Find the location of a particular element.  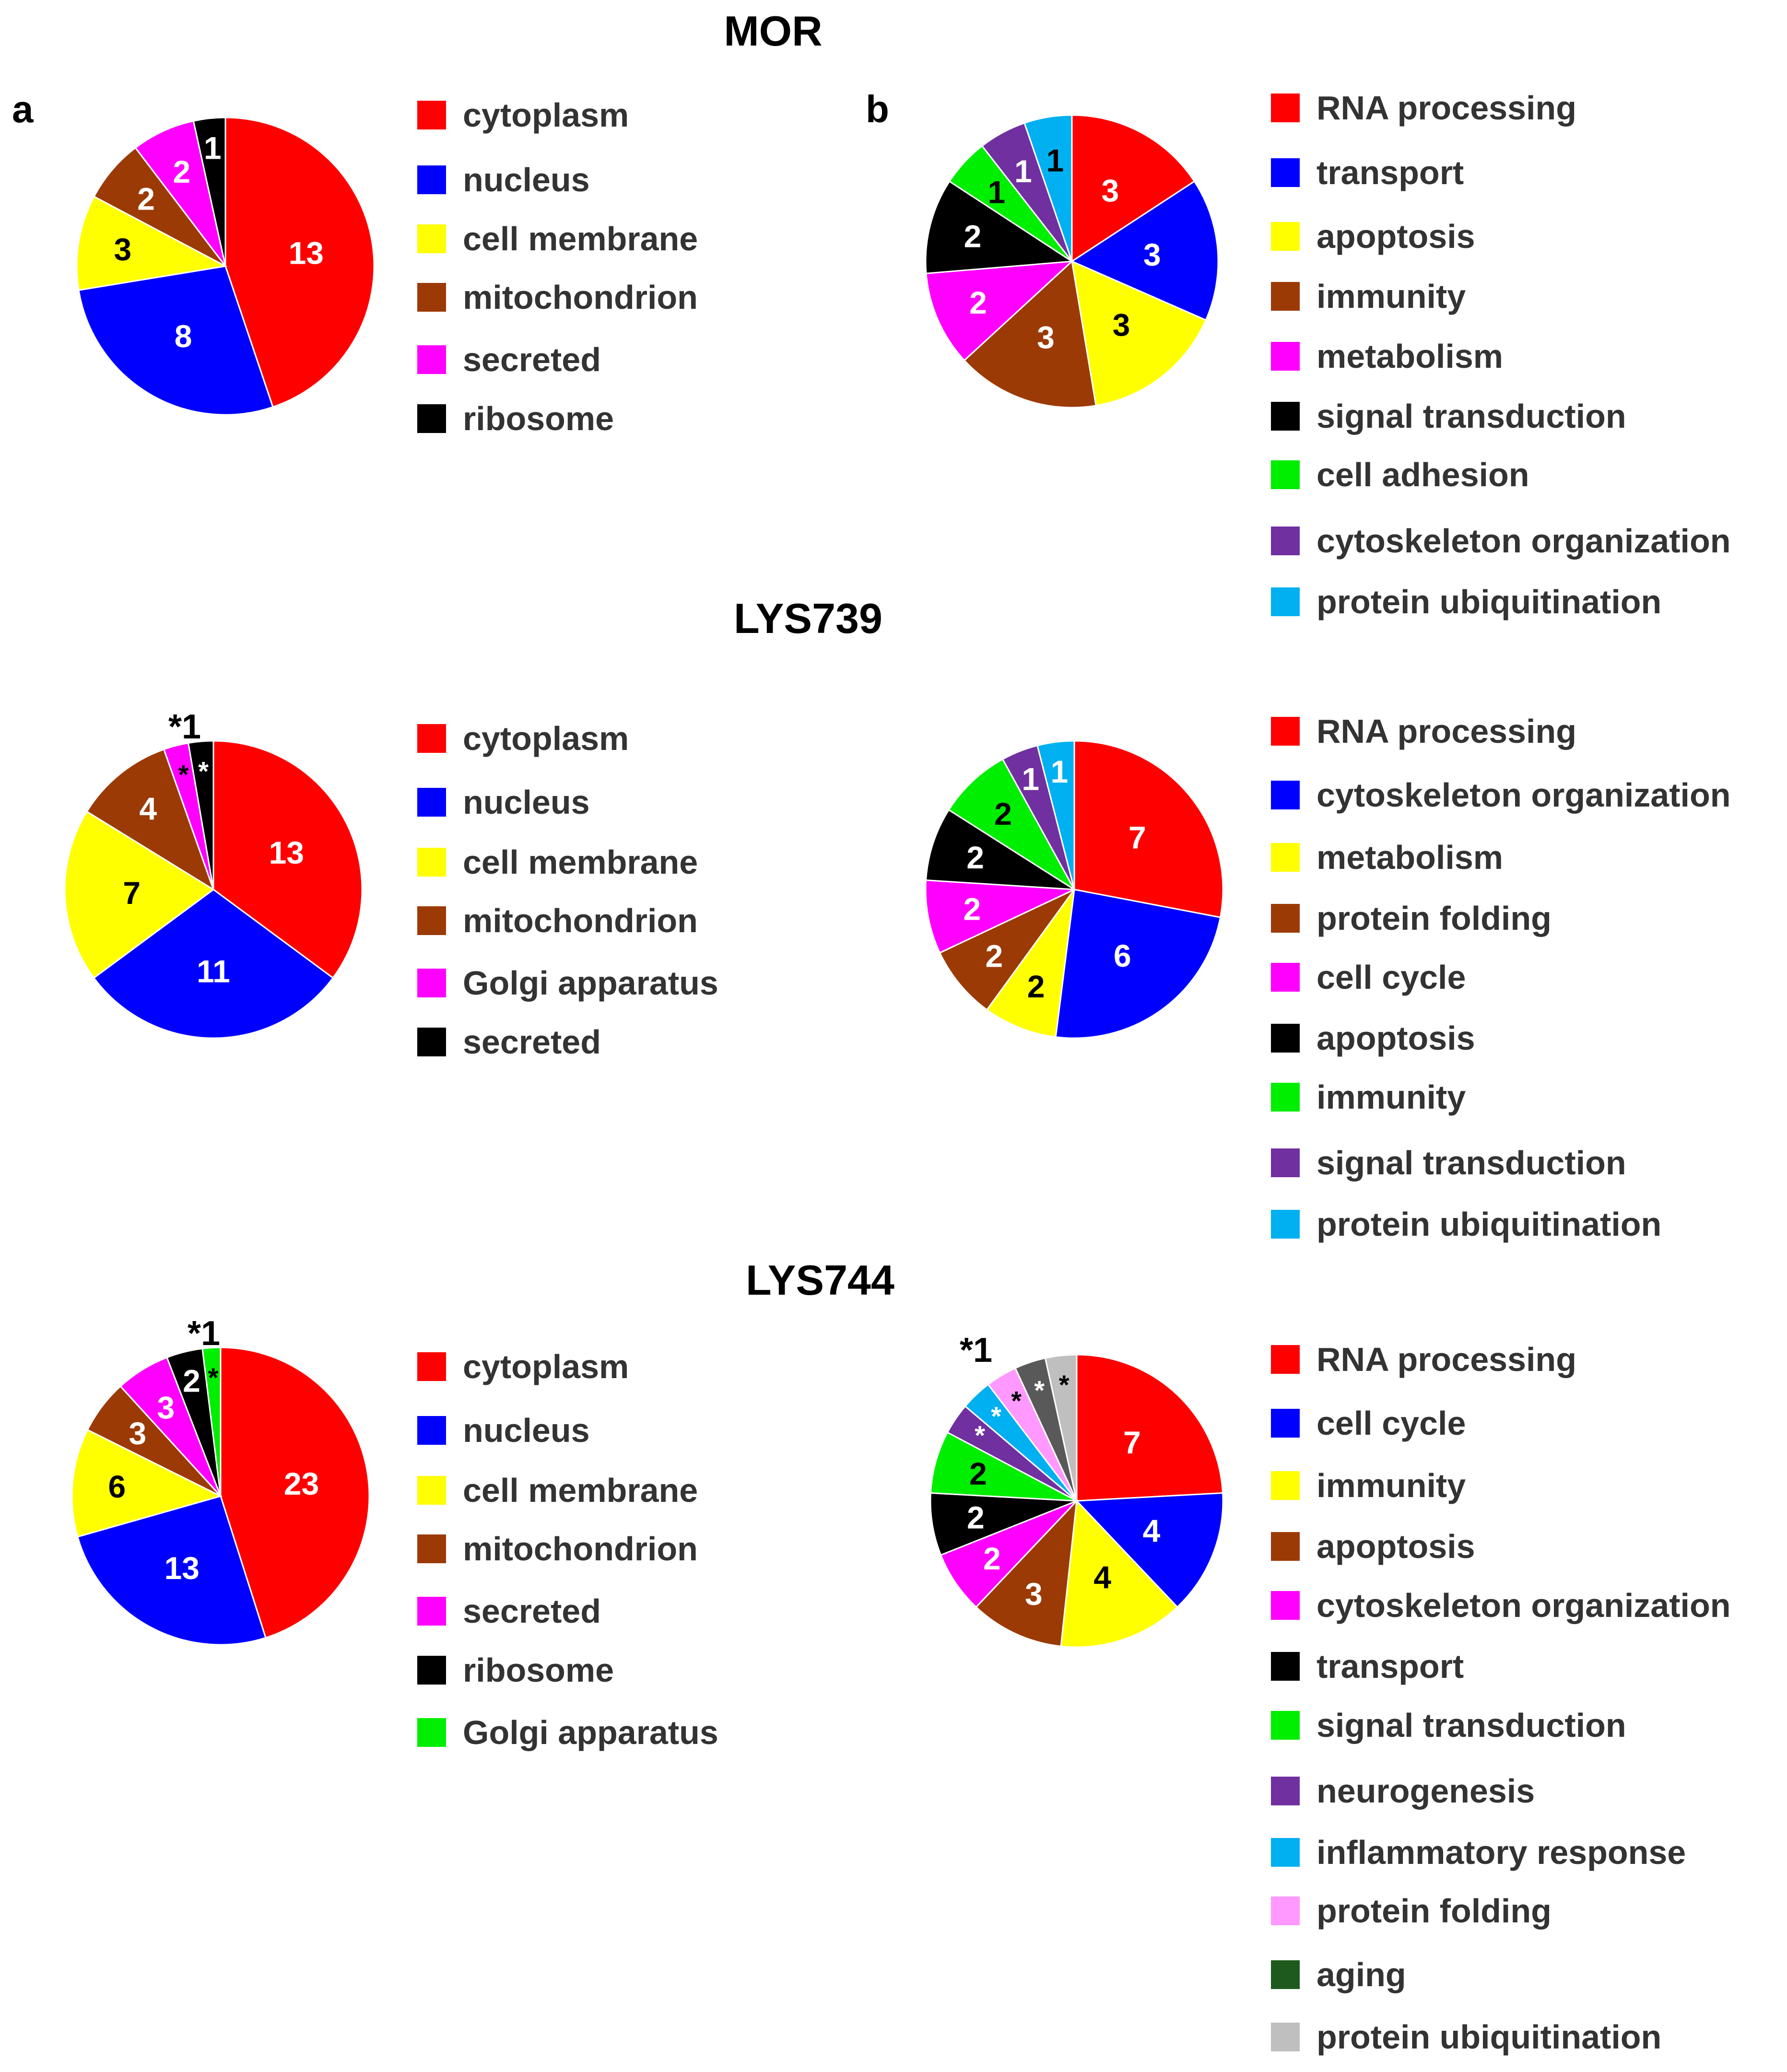

legend-swatch-secreted is located at coordinates (432, 359).